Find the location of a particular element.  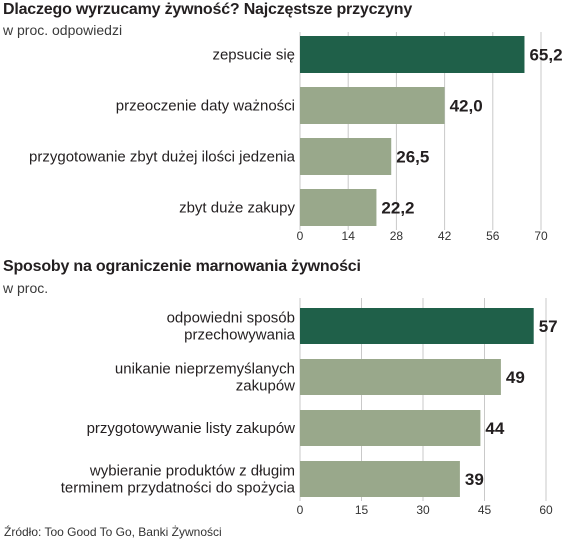

chart-1-subtitle: w proc. odpowiedzi is located at coordinates (63, 30).